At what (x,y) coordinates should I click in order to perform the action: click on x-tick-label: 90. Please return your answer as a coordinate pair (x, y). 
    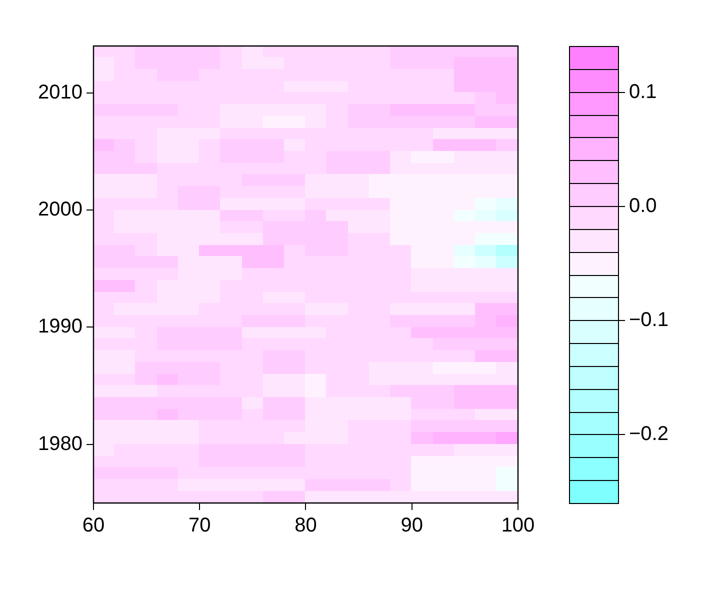
    Looking at the image, I should click on (411, 525).